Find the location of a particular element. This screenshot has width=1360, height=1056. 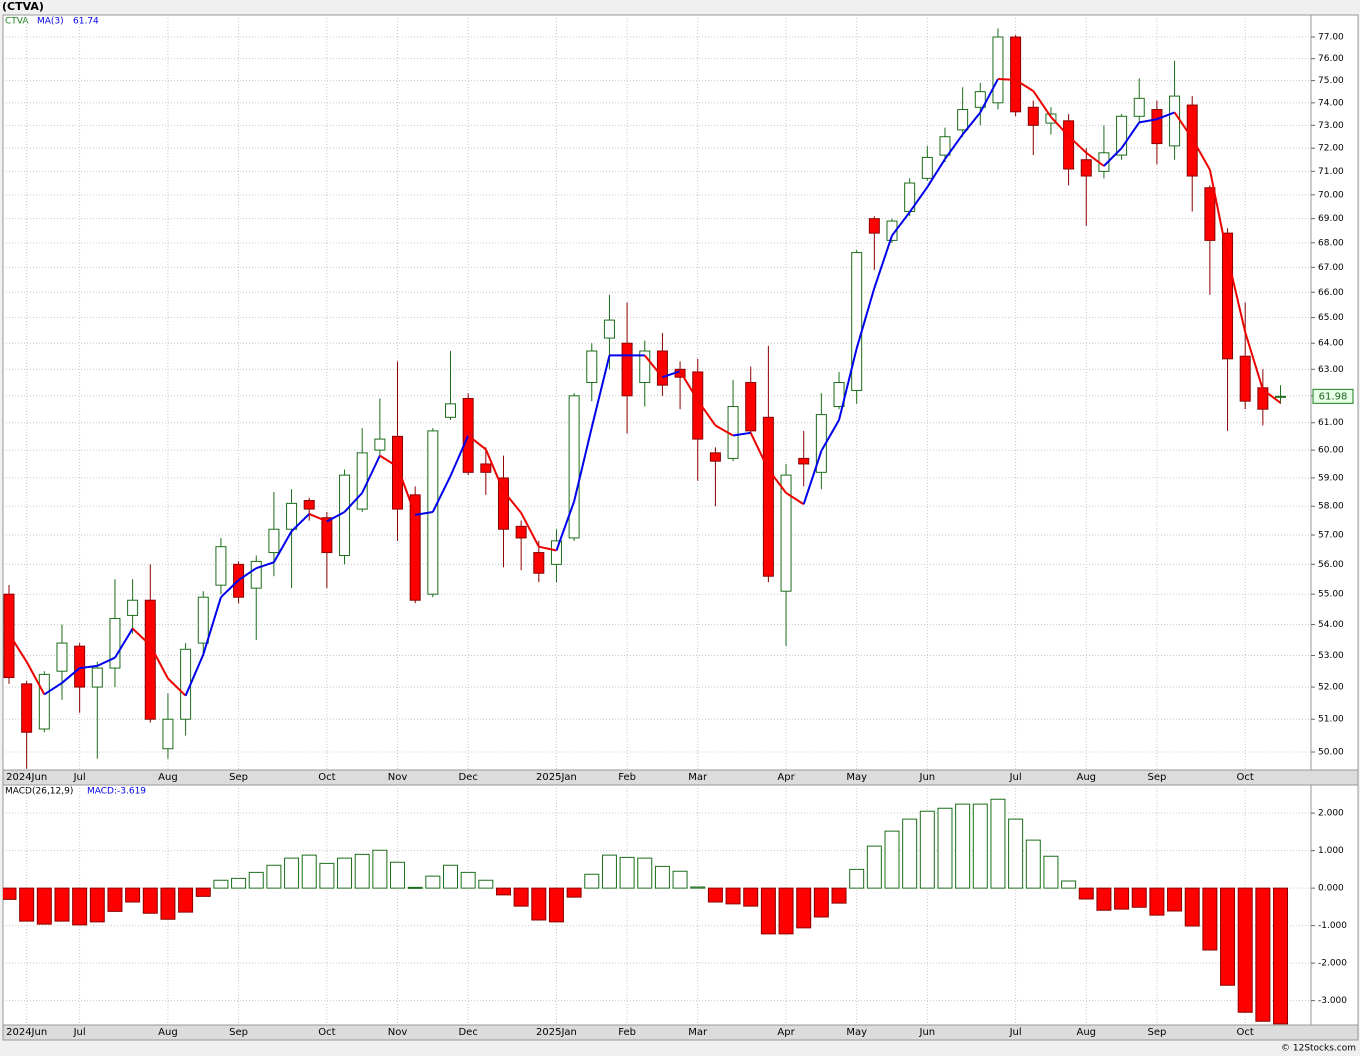

macd-title: MACD(26,12,9) is located at coordinates (39, 792).